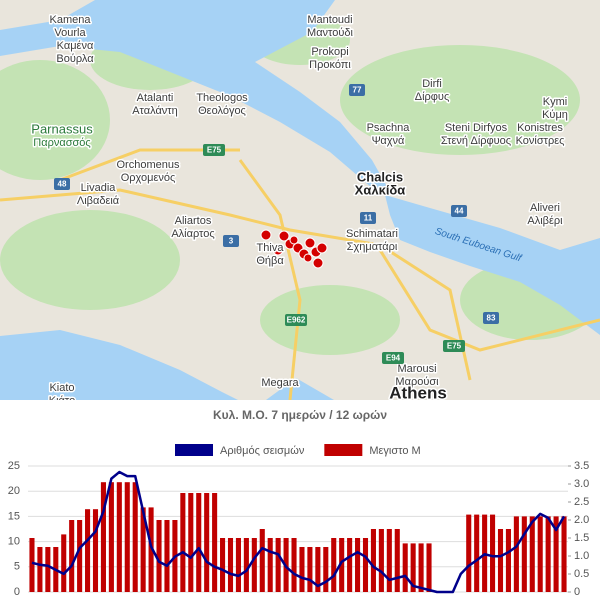 The height and width of the screenshot is (600, 600). Describe the element at coordinates (300, 415) in the screenshot. I see `chart-title: Κυλ. Μ.Ο. 7 ημερών / 12 ωρών` at that location.